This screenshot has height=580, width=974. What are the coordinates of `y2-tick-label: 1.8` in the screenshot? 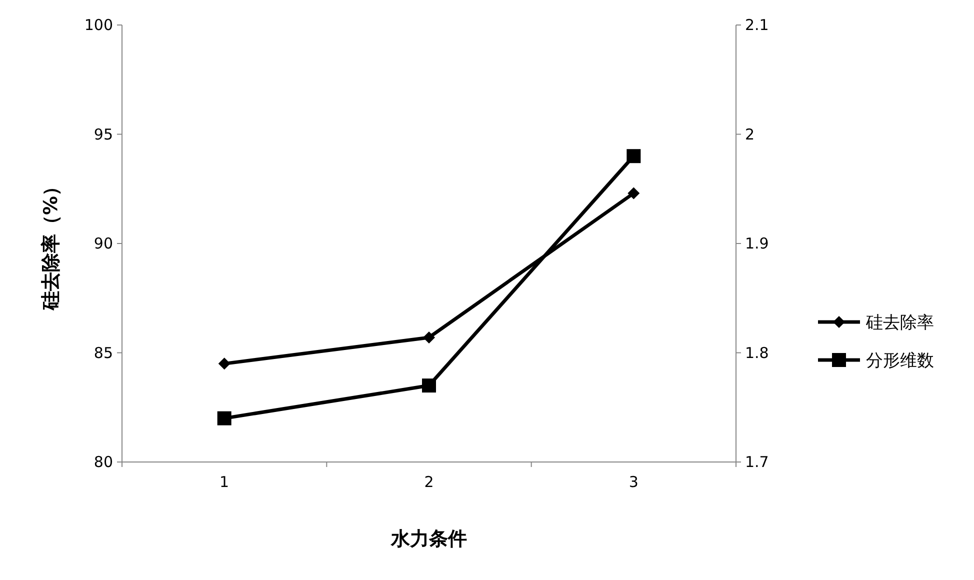 It's located at (757, 353).